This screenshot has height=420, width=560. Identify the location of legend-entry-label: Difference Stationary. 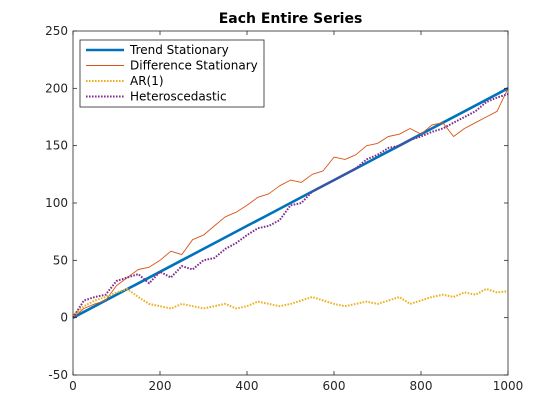
(194, 66).